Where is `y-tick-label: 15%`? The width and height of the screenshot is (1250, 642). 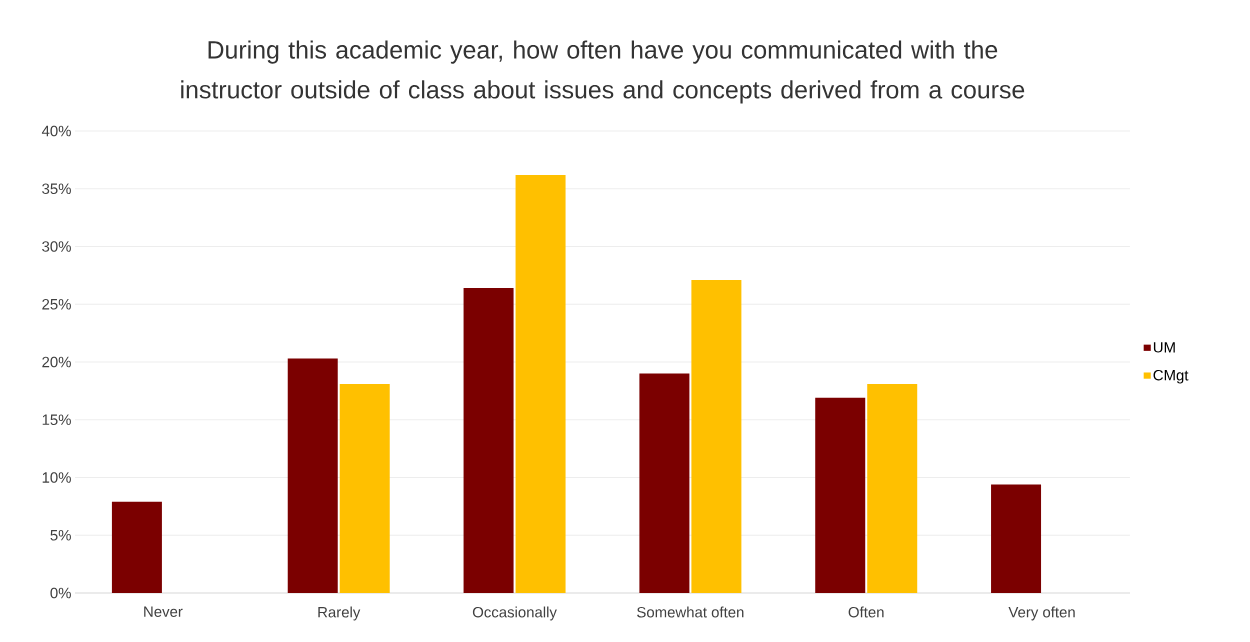
y-tick-label: 15% is located at coordinates (56, 419).